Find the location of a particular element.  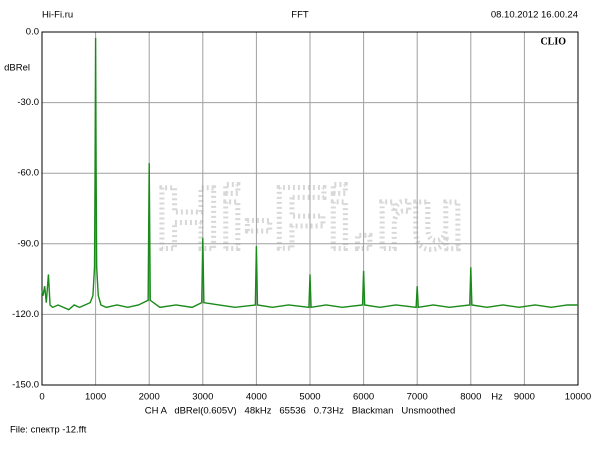

y-tick-label: -120.0 is located at coordinates (25, 314).